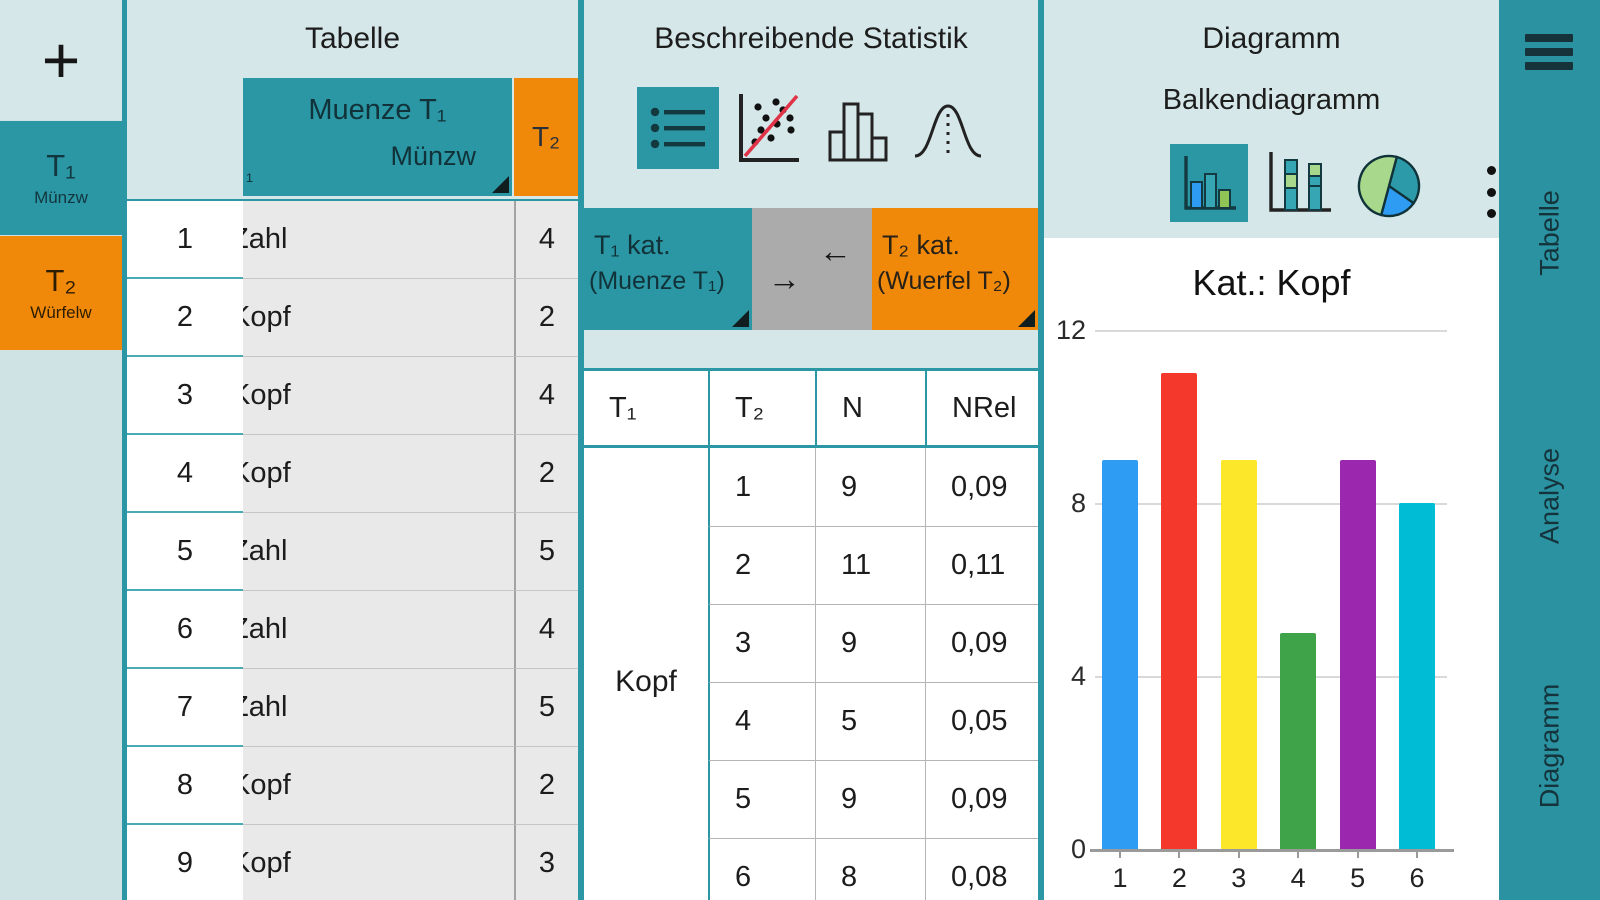 This screenshot has height=900, width=1600. Describe the element at coordinates (921, 245) in the screenshot. I see `kat-t2-line1: T₂ kat.` at that location.